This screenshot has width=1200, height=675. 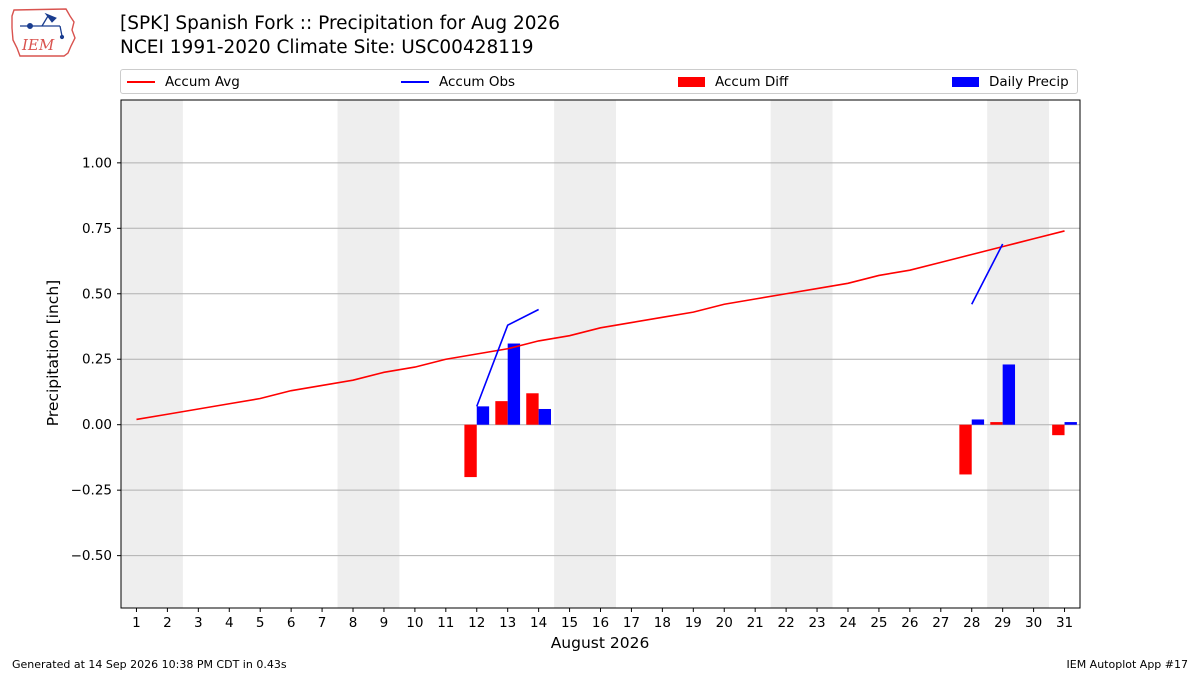 I want to click on x-tick-label-3: 3, so click(x=198, y=623).